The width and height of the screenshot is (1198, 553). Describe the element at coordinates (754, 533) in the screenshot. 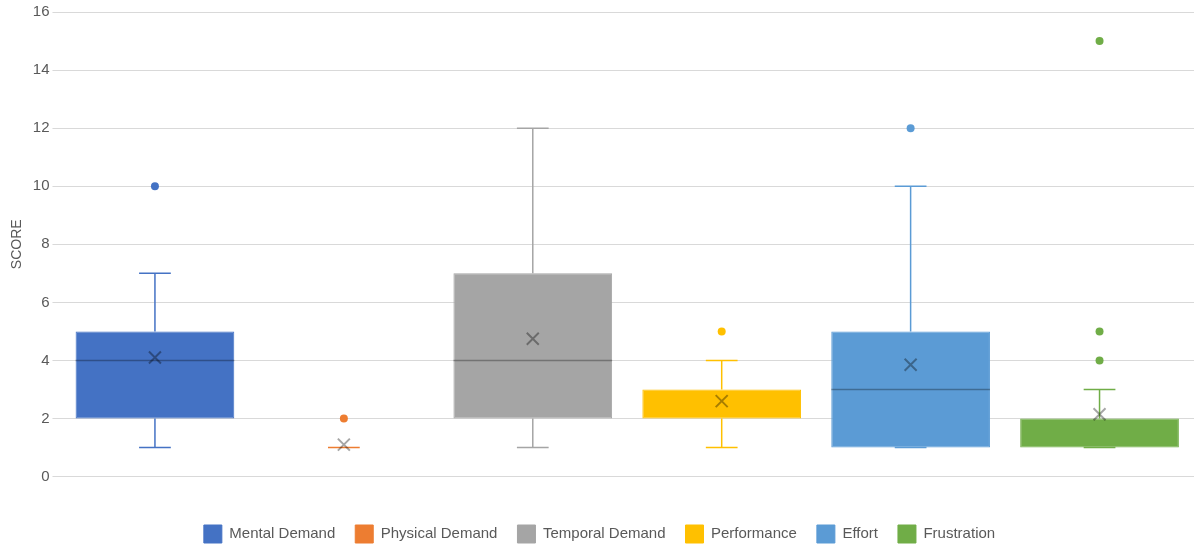

I see `legend-label: Performance` at that location.